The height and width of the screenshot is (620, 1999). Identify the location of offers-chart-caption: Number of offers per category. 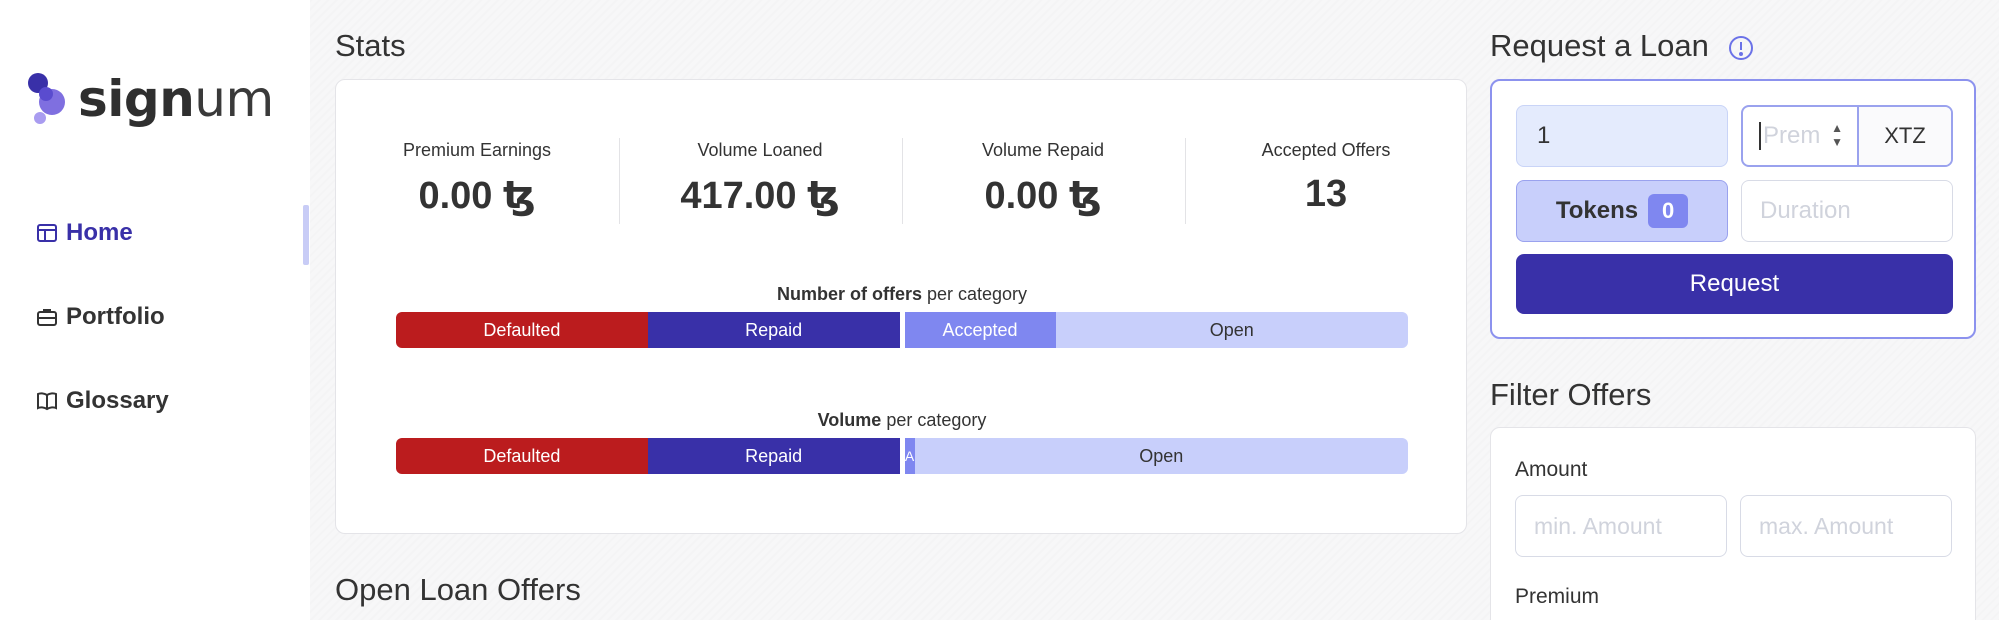
(902, 294).